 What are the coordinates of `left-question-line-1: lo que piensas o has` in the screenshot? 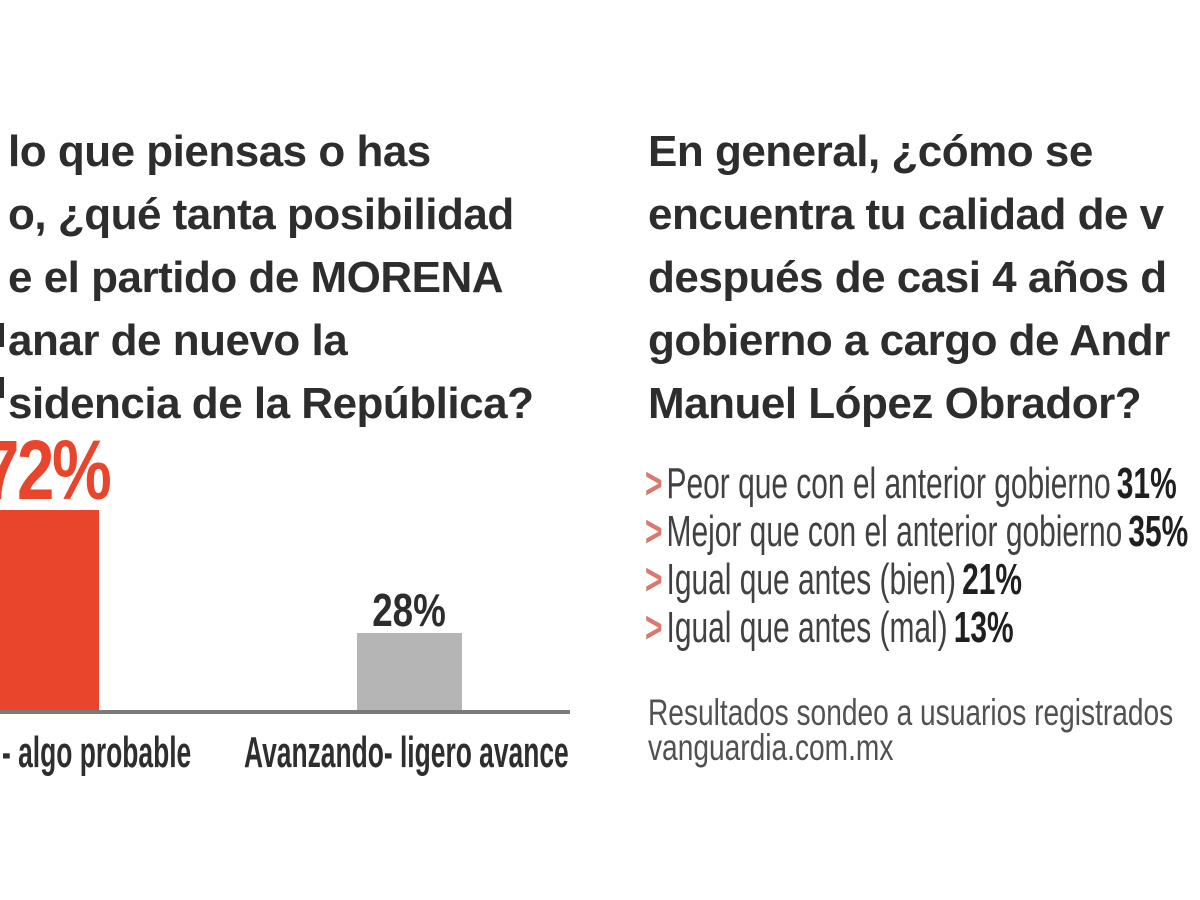 It's located at (219, 151).